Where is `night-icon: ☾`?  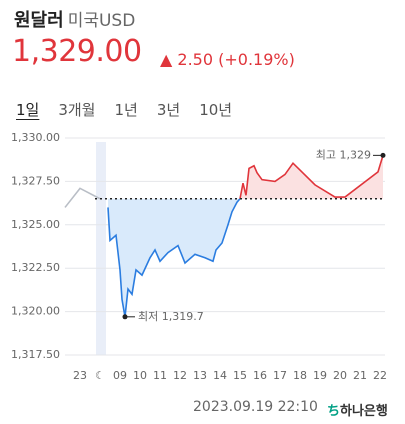
night-icon: ☾ is located at coordinates (100, 375).